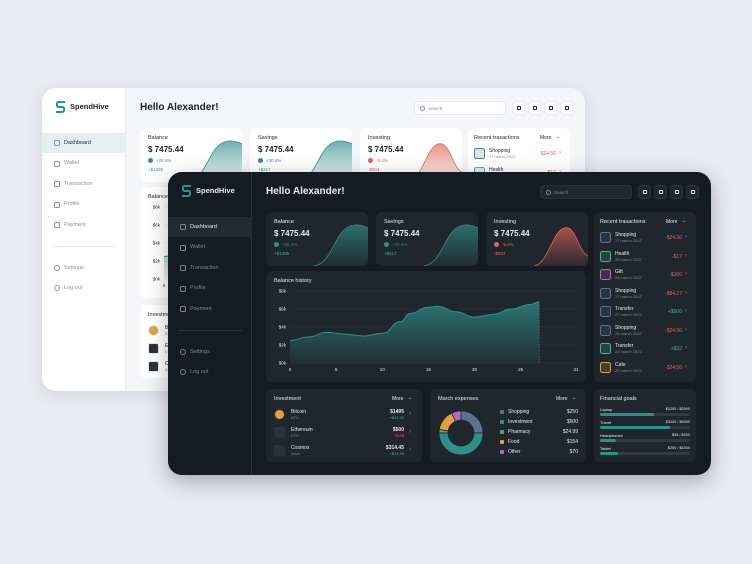 This screenshot has width=752, height=564. I want to click on section-title: March expenses, so click(458, 399).